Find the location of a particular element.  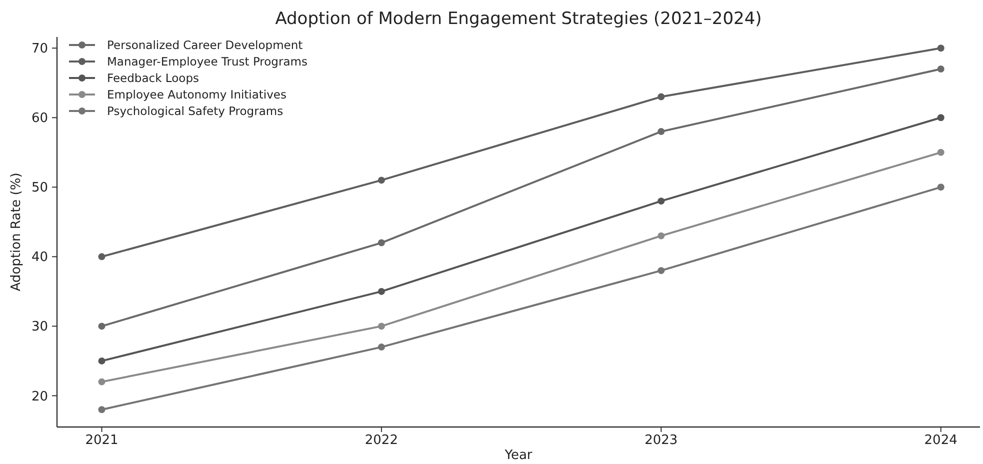

chart-title: Adoption of Modern Engagement Strategies (2021–2024) is located at coordinates (518, 19).